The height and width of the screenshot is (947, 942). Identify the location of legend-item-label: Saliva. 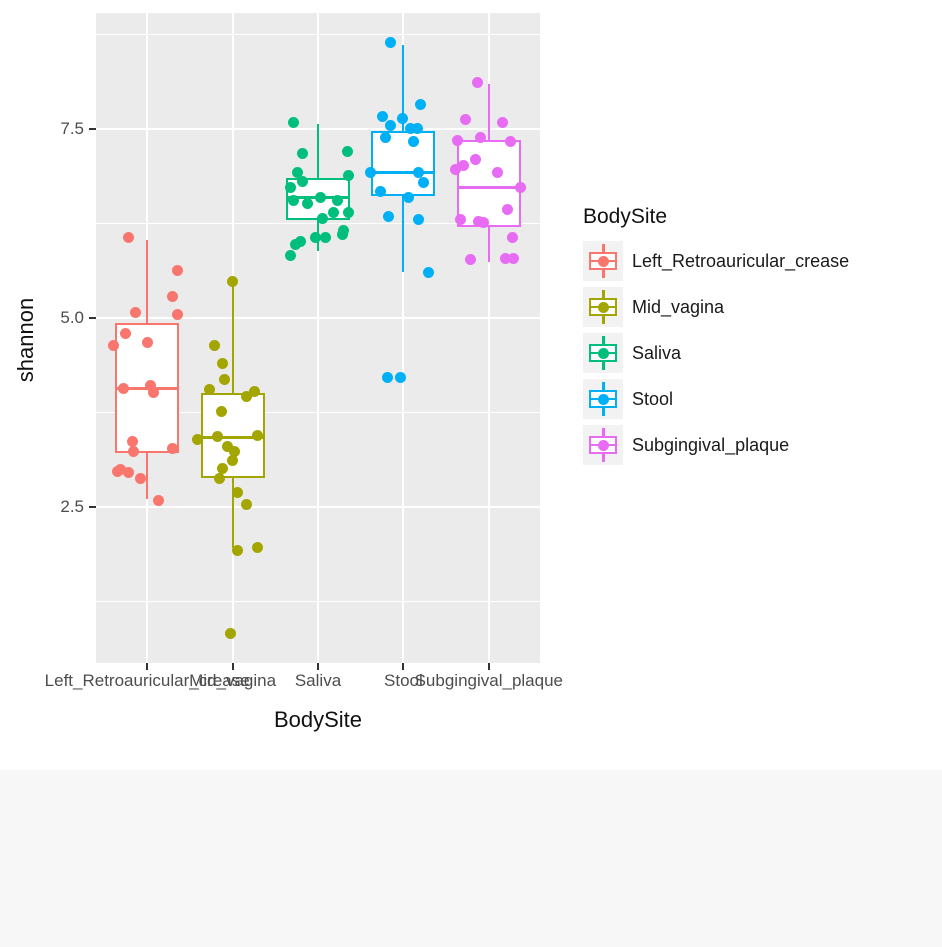
(657, 352).